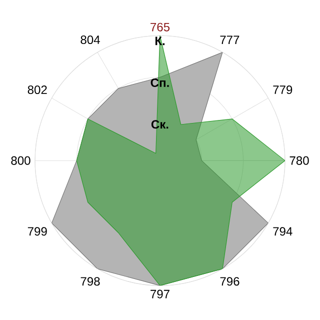  I want to click on spoke-label: 796, so click(230, 281).